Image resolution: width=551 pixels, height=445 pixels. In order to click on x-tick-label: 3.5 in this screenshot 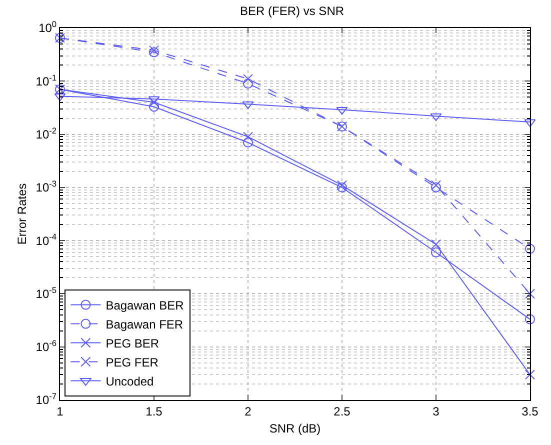, I will do `click(530, 411)`.